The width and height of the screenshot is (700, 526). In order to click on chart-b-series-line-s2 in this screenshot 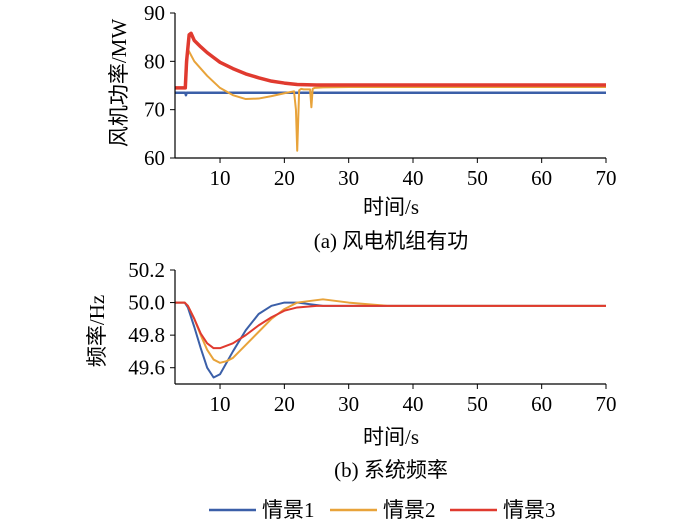, I will do `click(390, 331)`.